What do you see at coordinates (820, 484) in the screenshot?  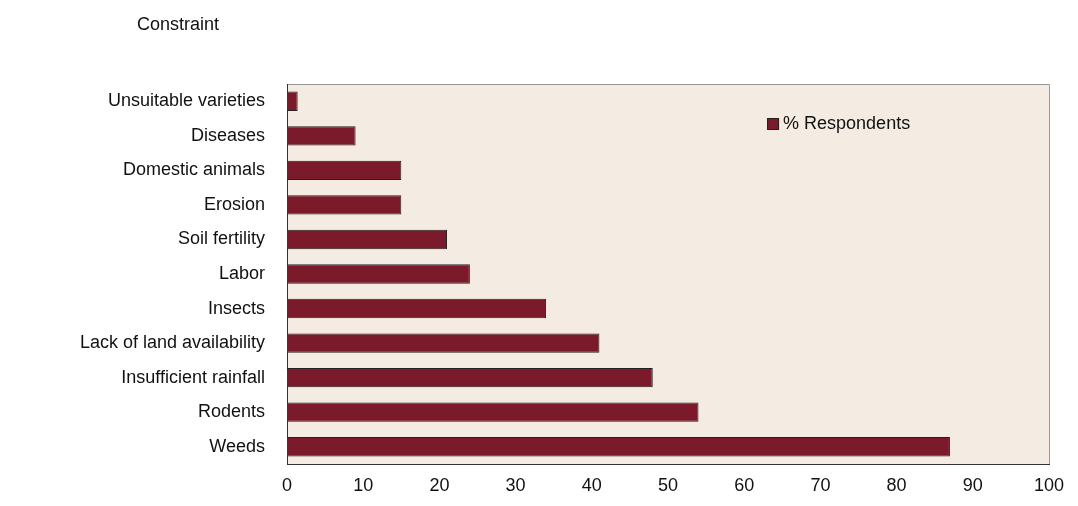 I see `x-tick-label: 70` at bounding box center [820, 484].